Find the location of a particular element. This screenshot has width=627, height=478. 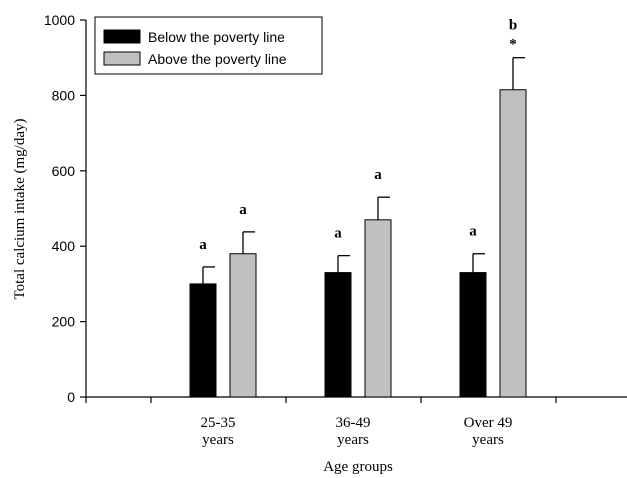

legend-swatch-above is located at coordinates (122, 58).